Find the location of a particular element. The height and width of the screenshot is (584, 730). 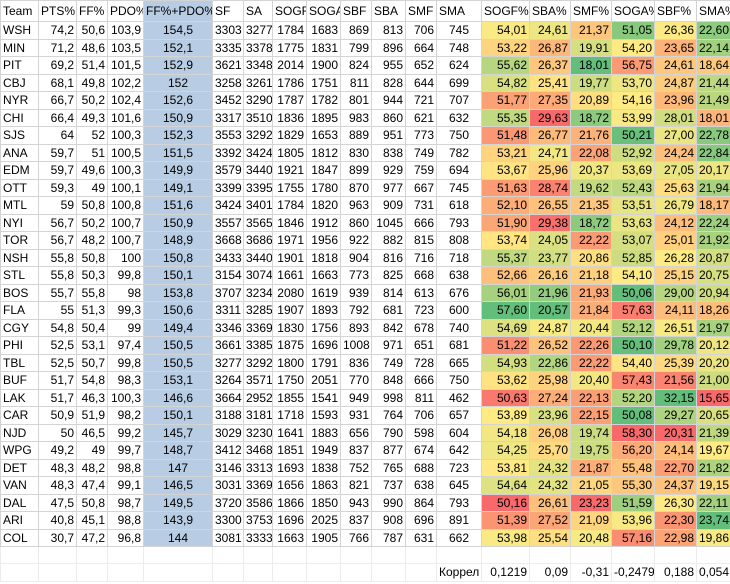

cell: 723 is located at coordinates (459, 467).